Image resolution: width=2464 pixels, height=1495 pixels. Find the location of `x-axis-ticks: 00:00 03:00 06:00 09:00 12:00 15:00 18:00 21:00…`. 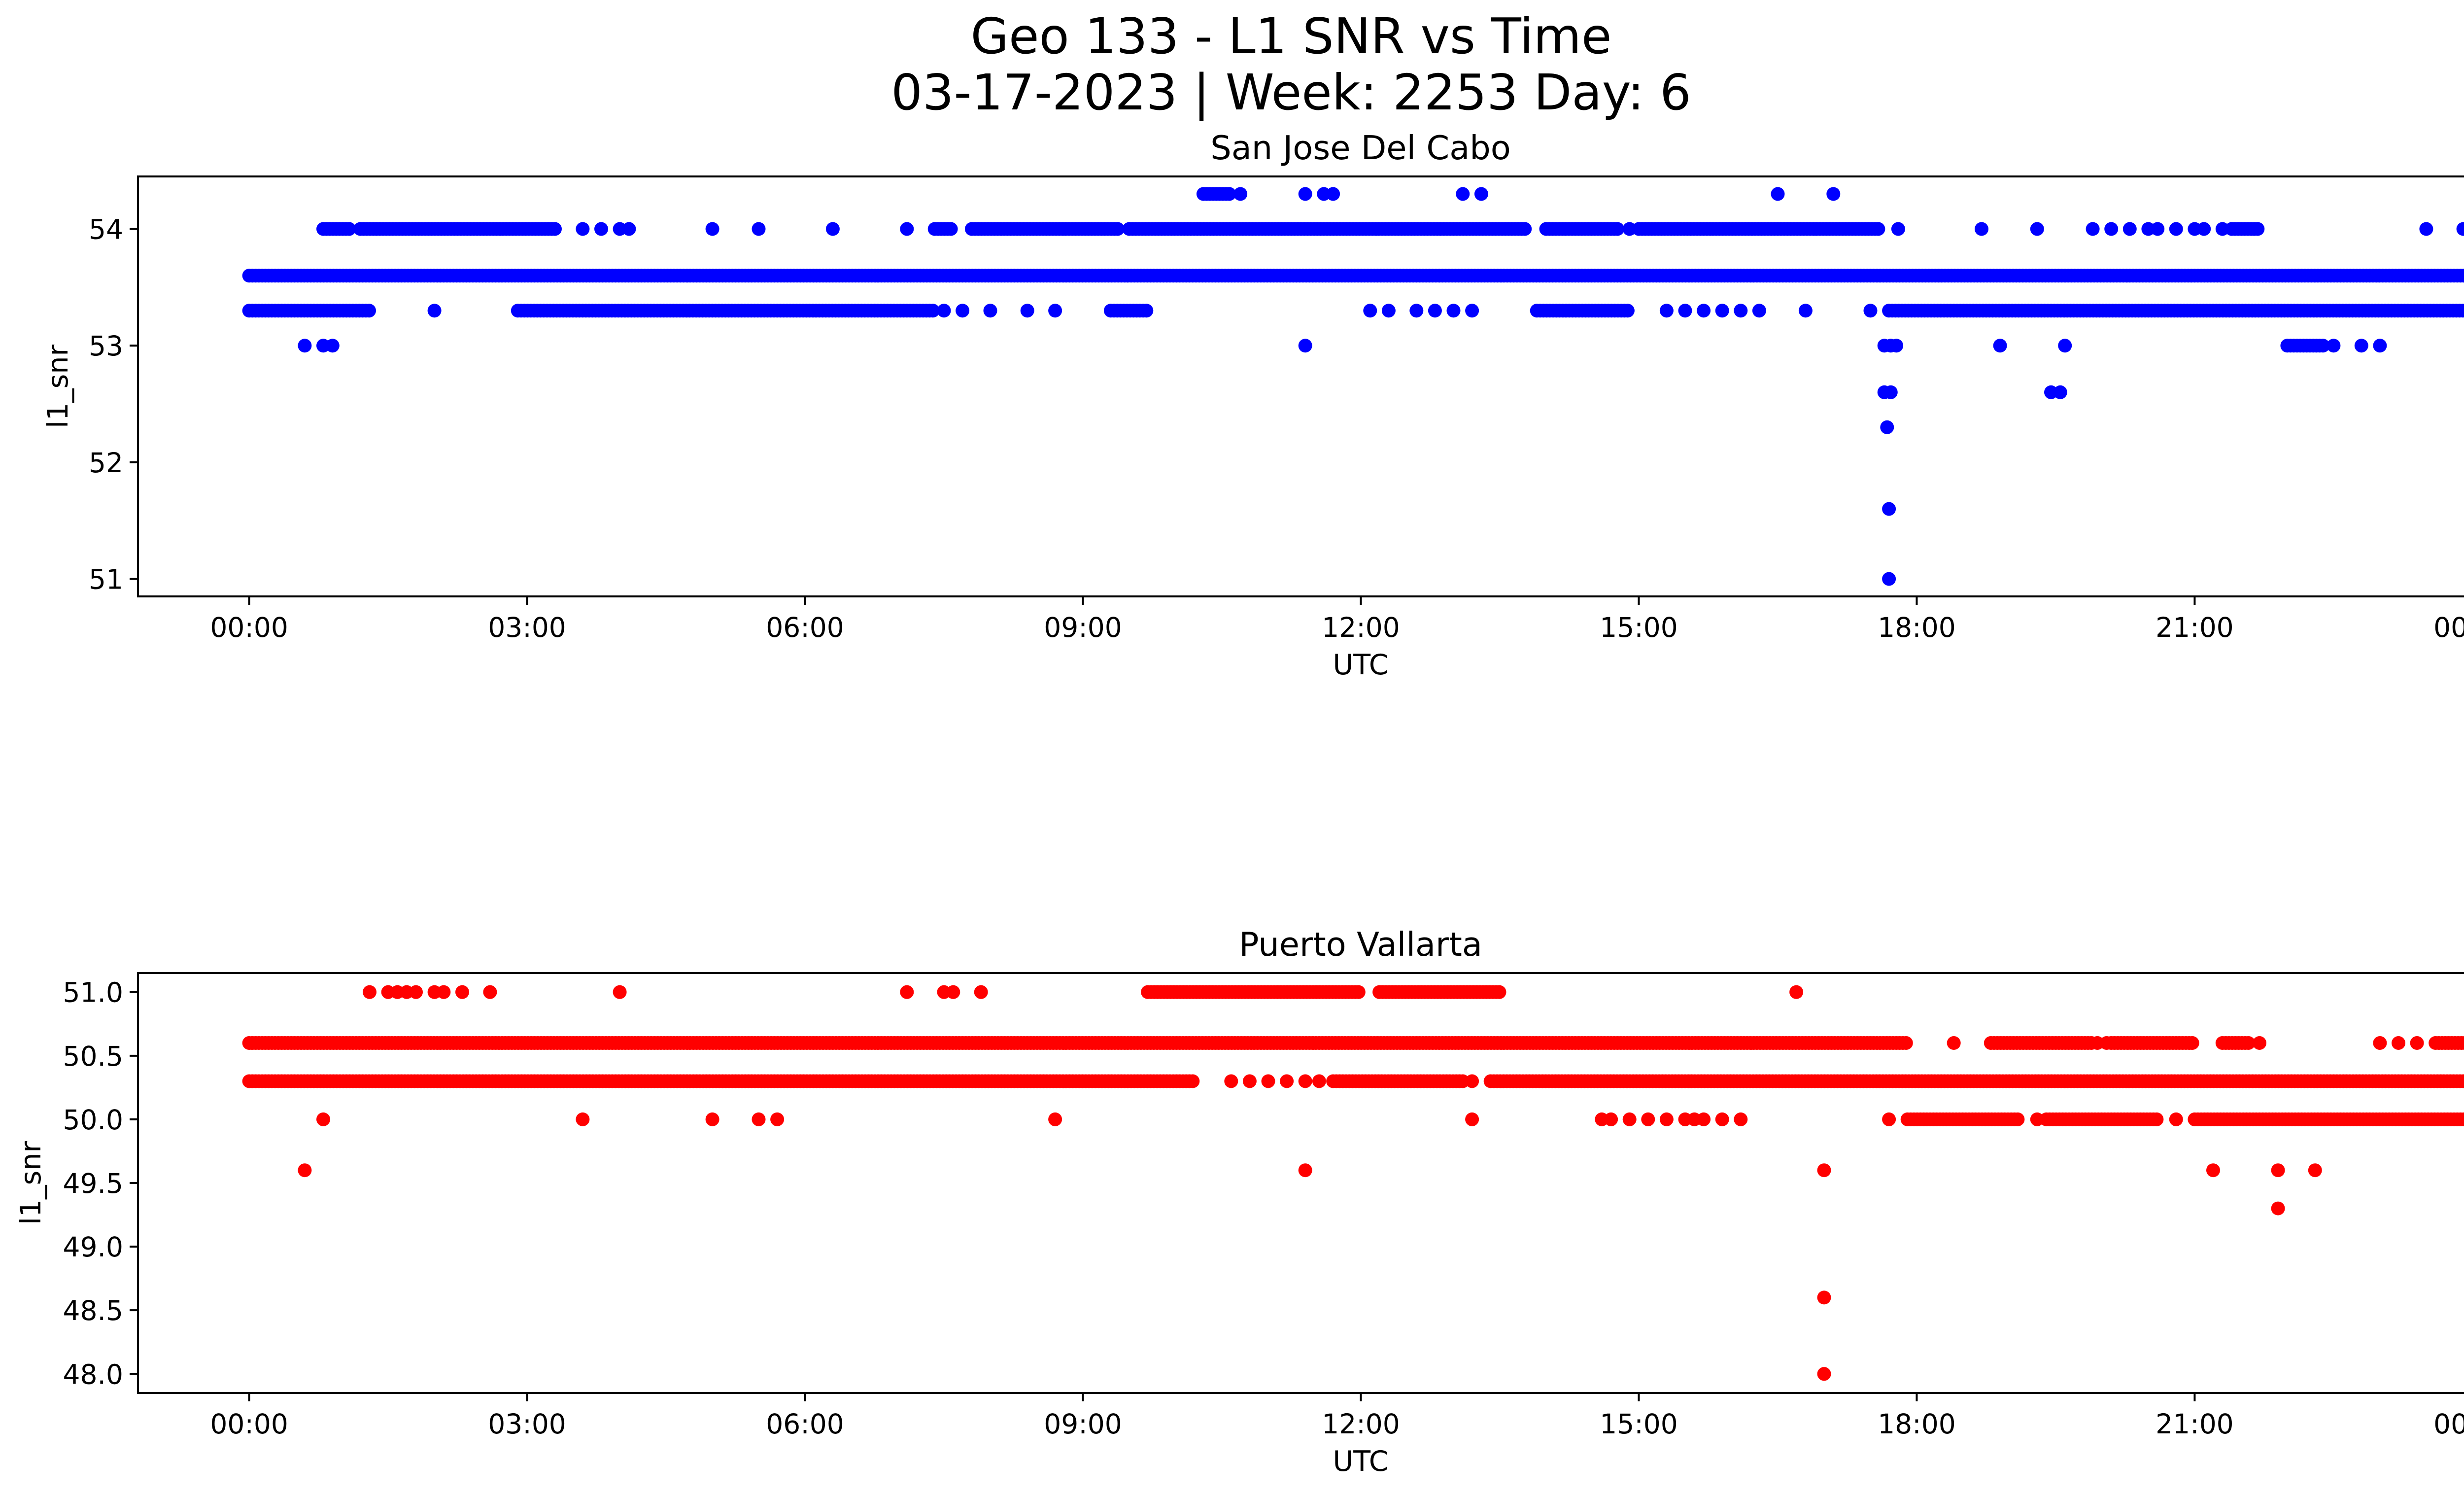

x-axis-ticks: 00:00 03:00 06:00 09:00 12:00 15:00 18:00 21:00… is located at coordinates (1337, 1416).